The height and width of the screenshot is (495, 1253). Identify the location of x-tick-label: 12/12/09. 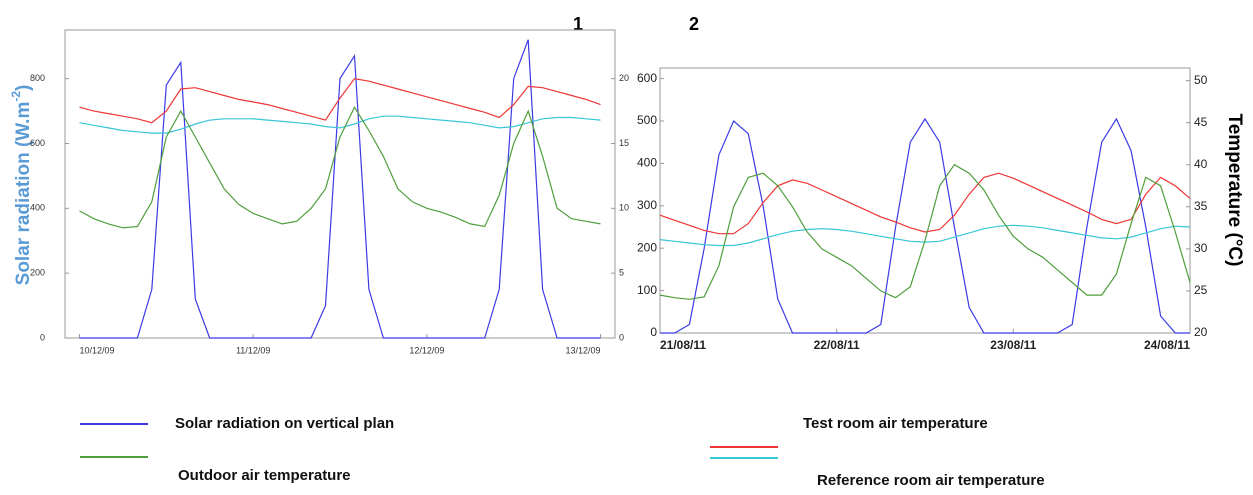
(426, 350).